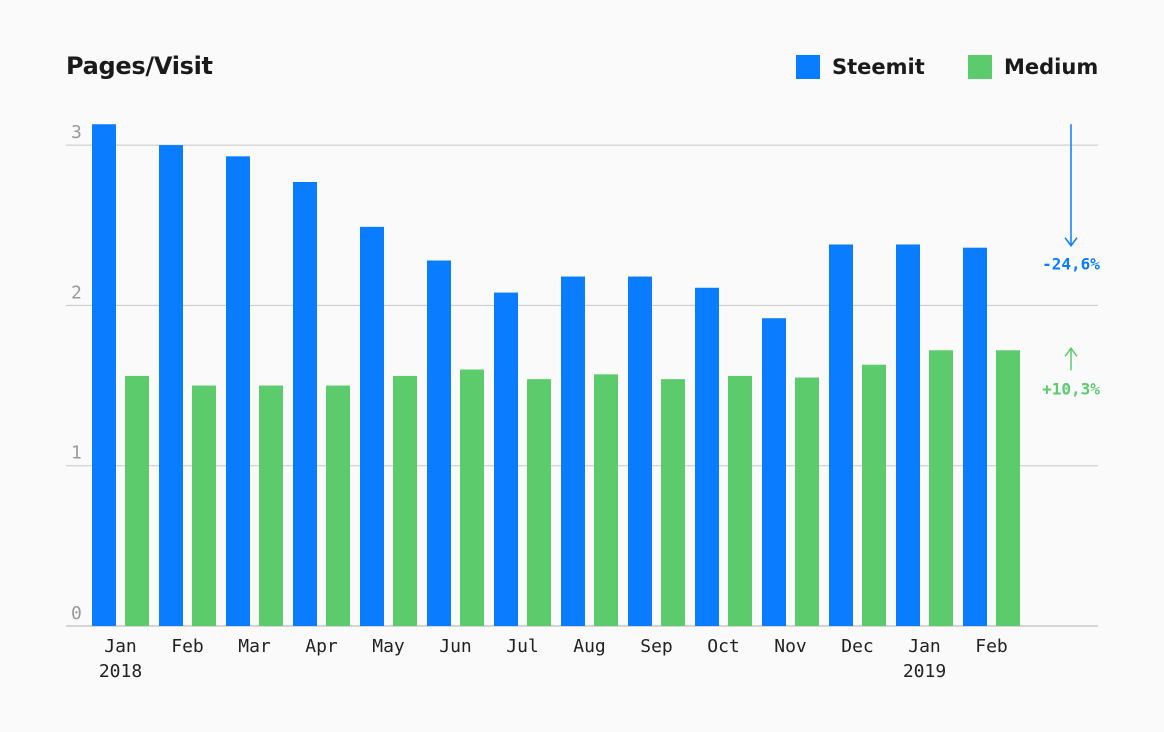 Image resolution: width=1164 pixels, height=732 pixels. I want to click on chart-title: Pages/Visit, so click(139, 66).